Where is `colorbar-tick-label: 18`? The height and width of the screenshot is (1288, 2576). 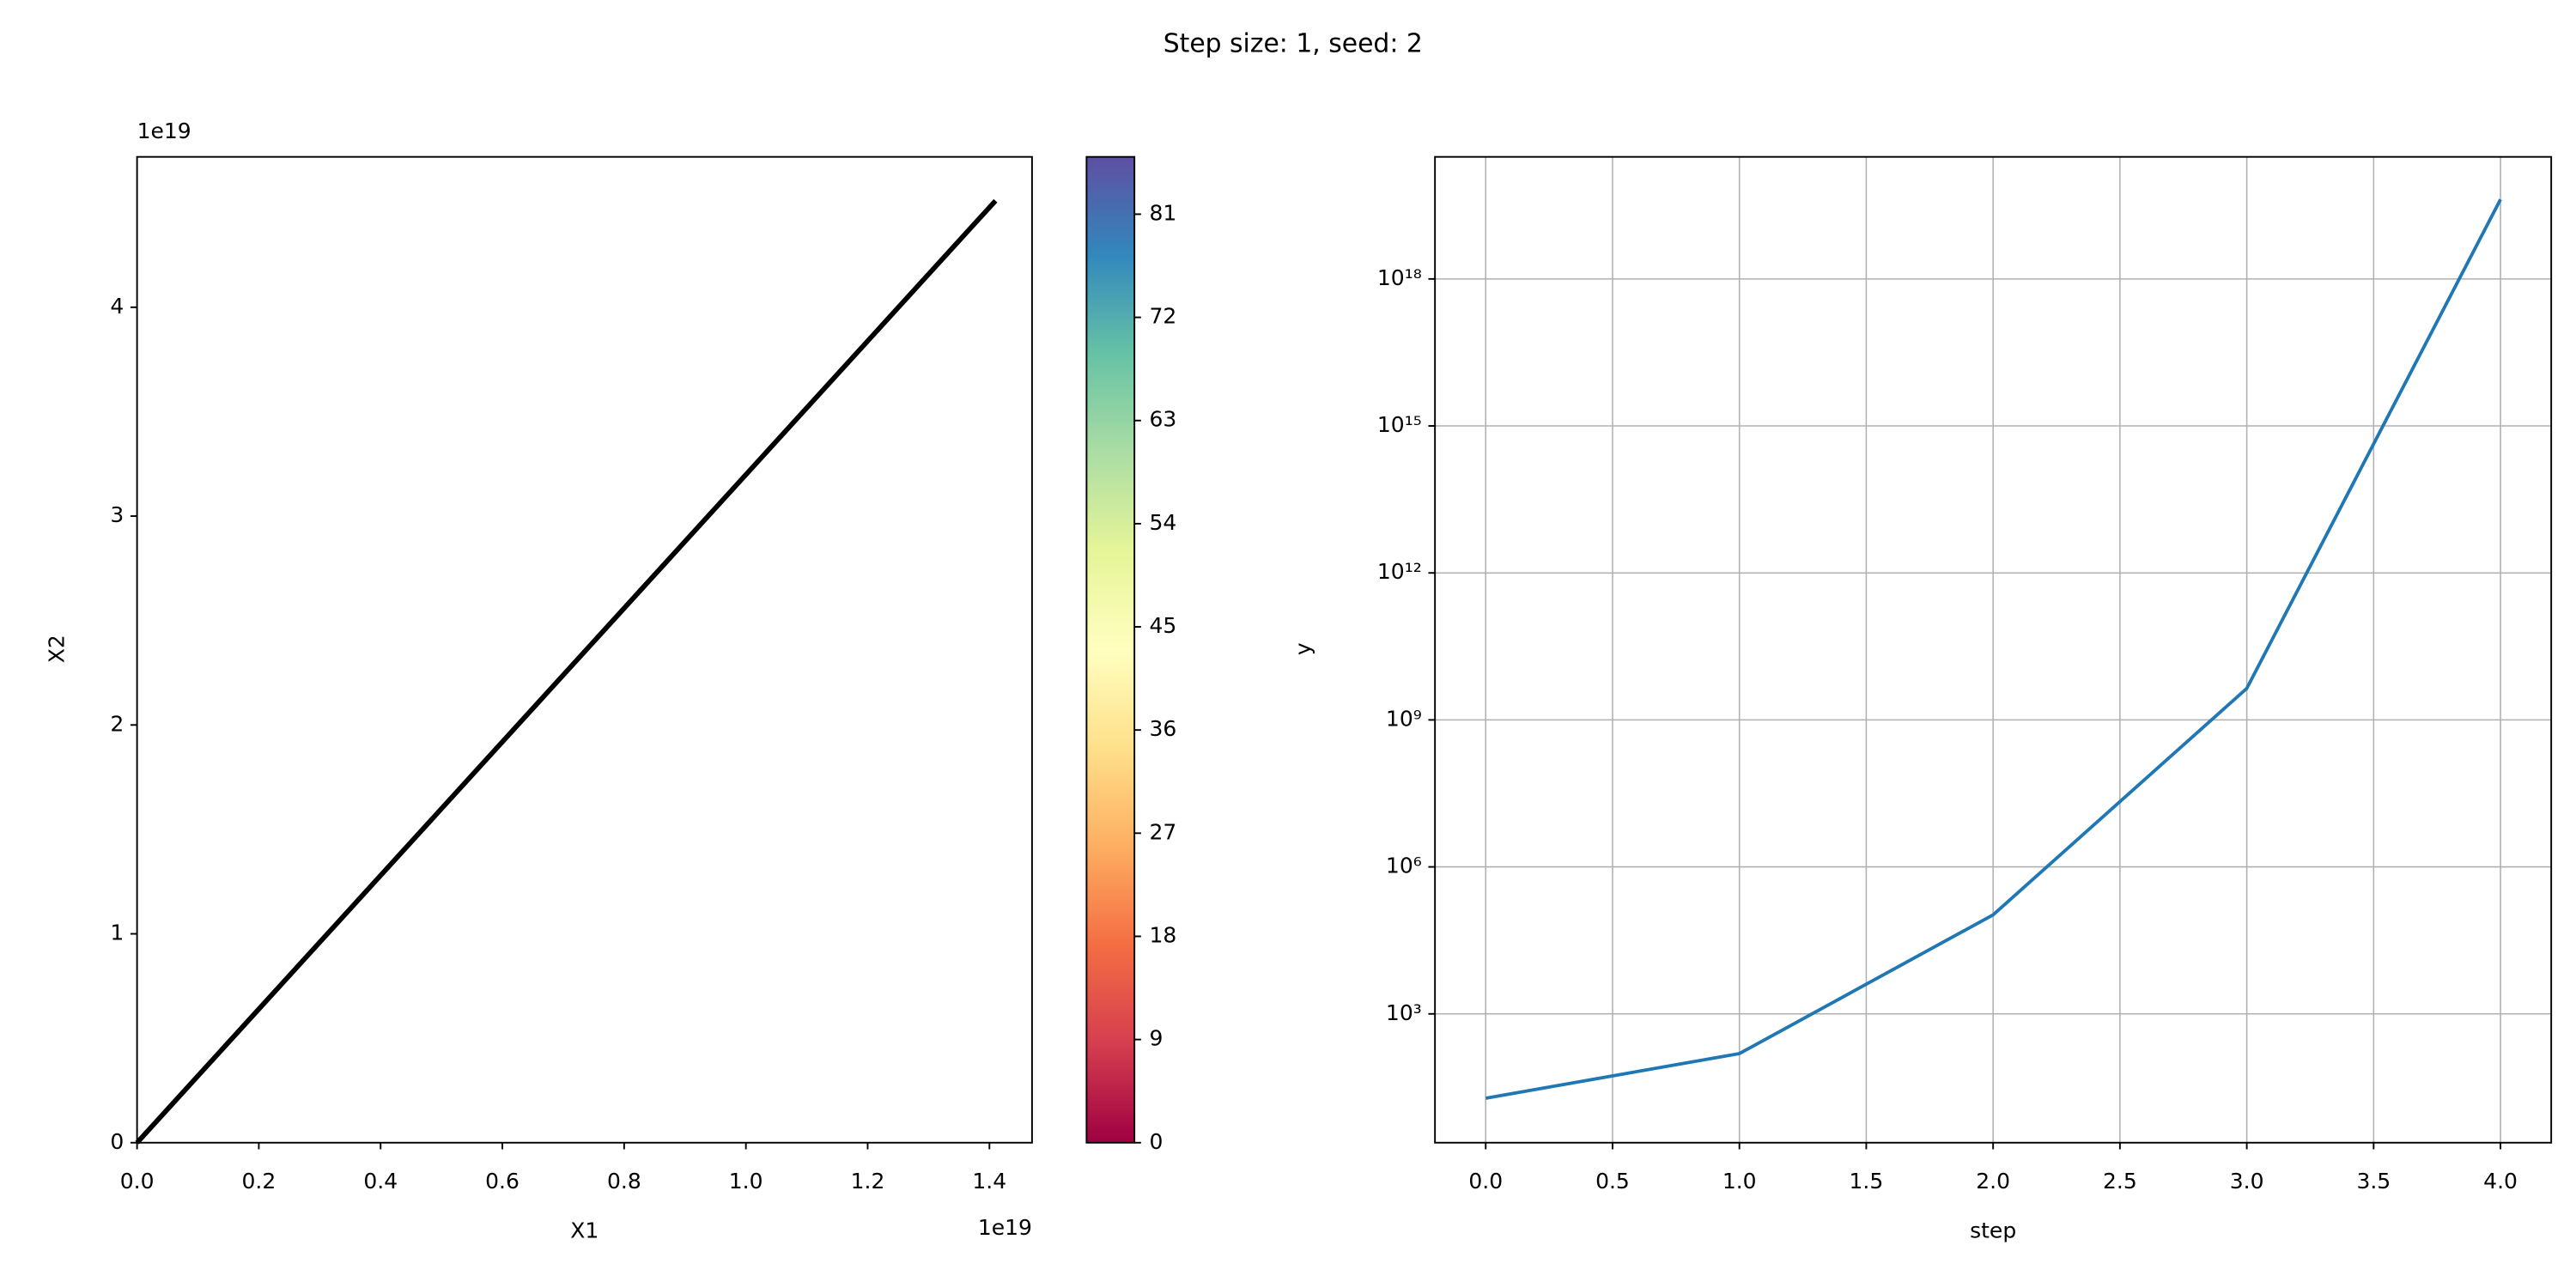 colorbar-tick-label: 18 is located at coordinates (1162, 935).